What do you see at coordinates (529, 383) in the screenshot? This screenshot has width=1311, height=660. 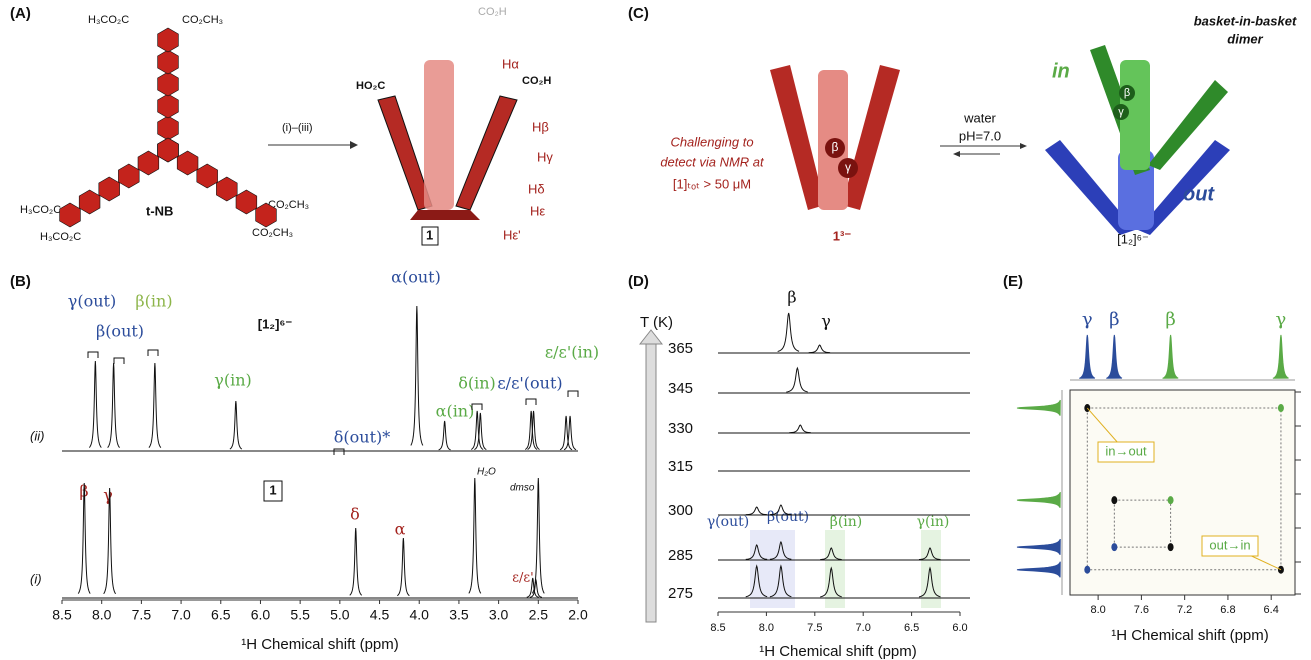 I see `peak-label: ε/ε'(out)` at bounding box center [529, 383].